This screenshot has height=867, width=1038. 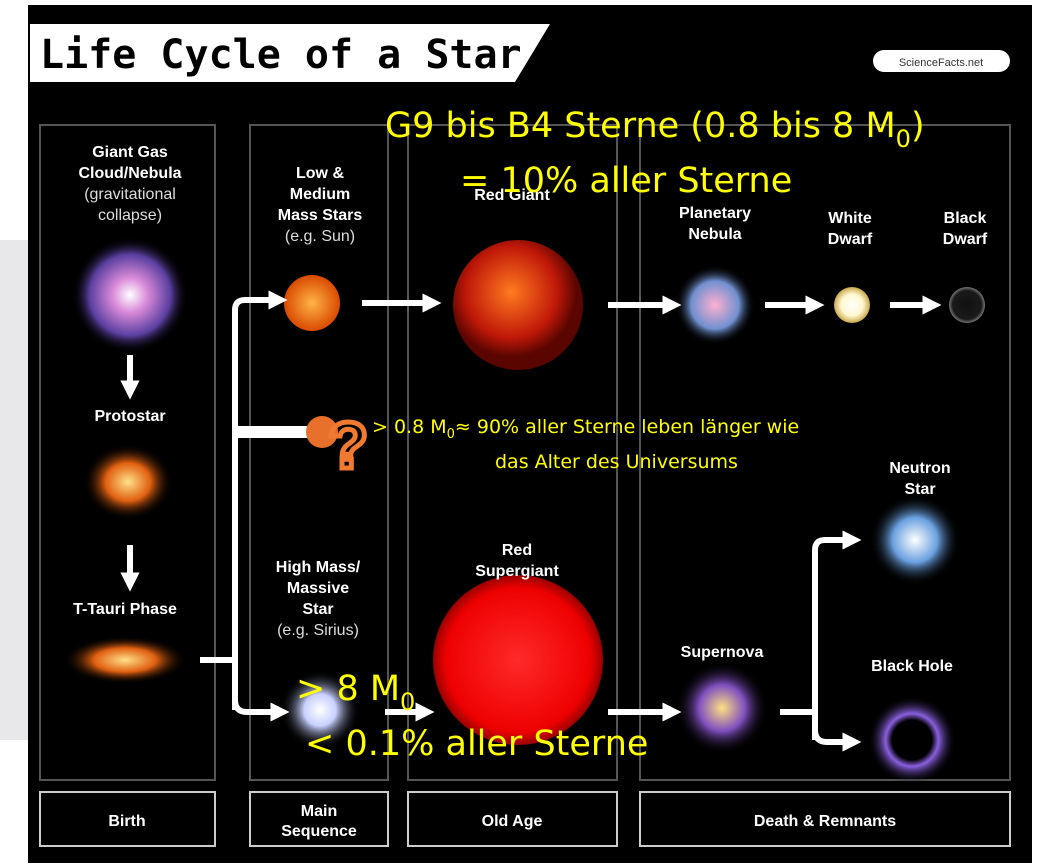 What do you see at coordinates (850, 218) in the screenshot?
I see `stage-label: White` at bounding box center [850, 218].